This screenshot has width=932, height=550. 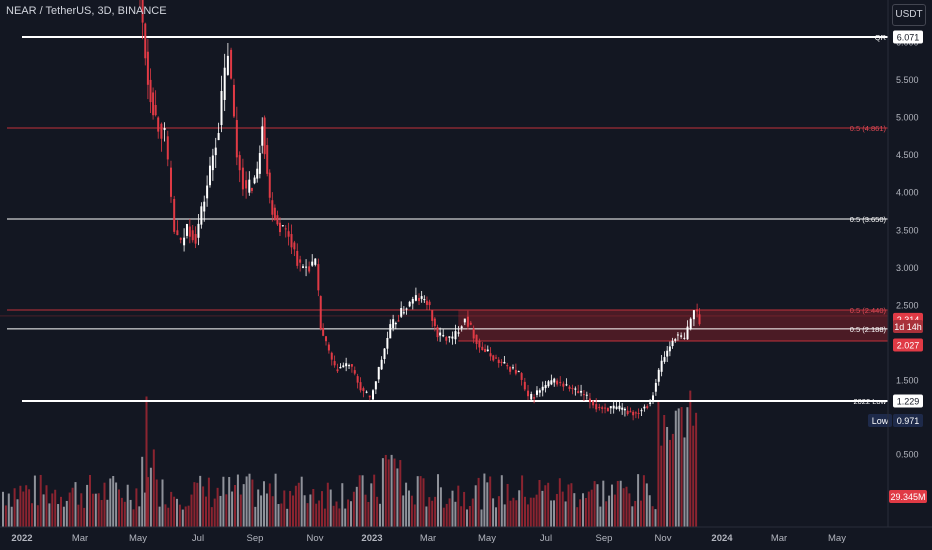 What do you see at coordinates (673, 325) in the screenshot?
I see `supply-zone` at bounding box center [673, 325].